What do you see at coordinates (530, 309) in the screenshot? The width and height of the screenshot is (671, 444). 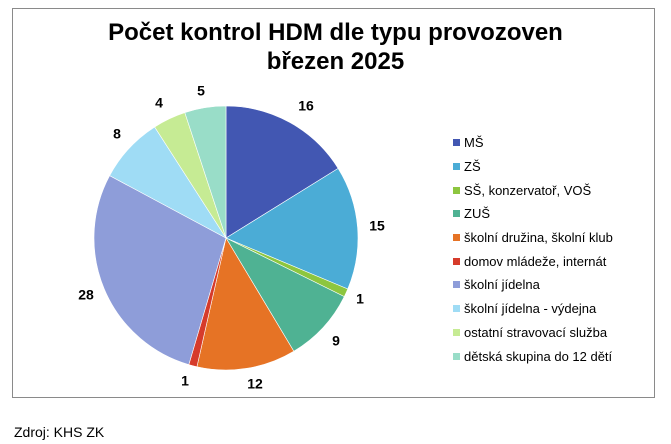 I see `legend-label: školní jídelna - výdejna` at bounding box center [530, 309].